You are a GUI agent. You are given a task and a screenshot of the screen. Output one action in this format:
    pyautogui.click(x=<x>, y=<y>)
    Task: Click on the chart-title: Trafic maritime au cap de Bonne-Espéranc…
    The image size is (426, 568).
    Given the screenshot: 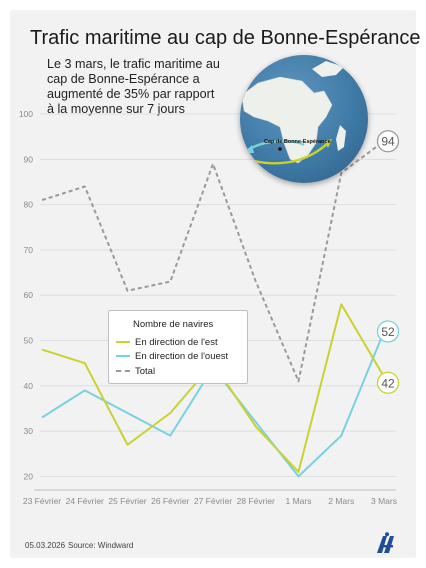 What is the action you would take?
    pyautogui.click(x=225, y=38)
    